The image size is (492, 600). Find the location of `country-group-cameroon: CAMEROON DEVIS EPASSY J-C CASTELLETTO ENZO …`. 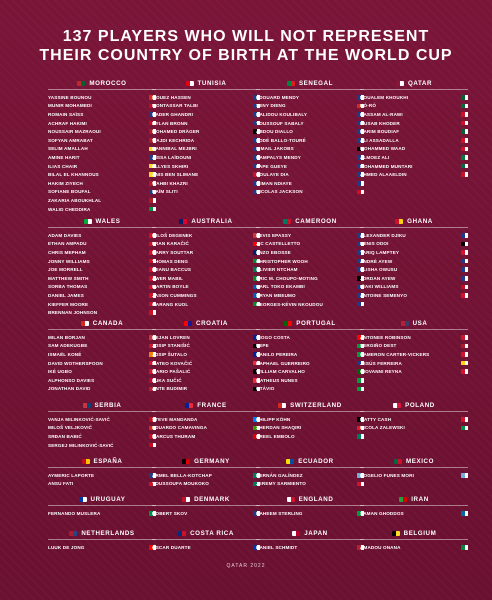

country-group-cameroon: CAMEROON DEVIS EPASSY J-C CASTELLETTO ENZO … is located at coordinates (310, 262).